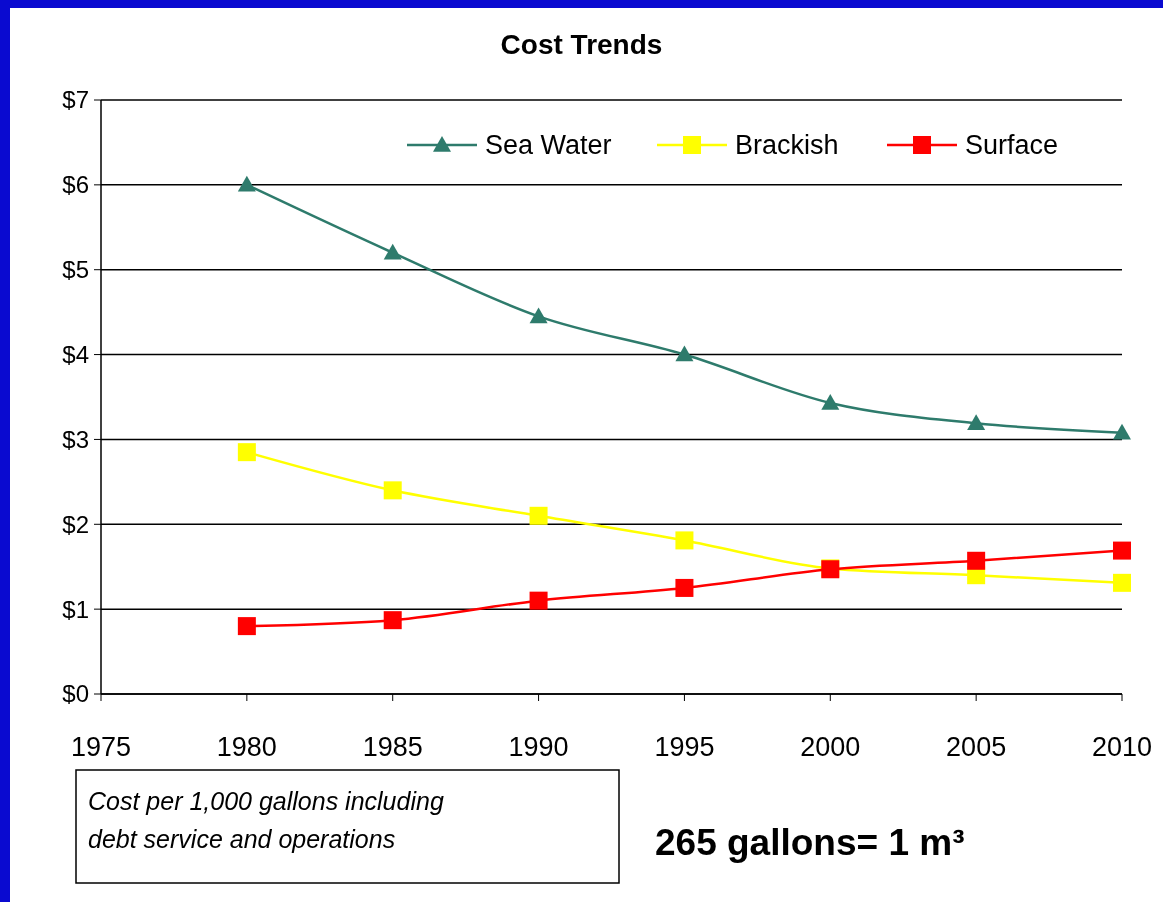 The width and height of the screenshot is (1163, 902). Describe the element at coordinates (548, 145) in the screenshot. I see `legend-label: Sea Water` at that location.